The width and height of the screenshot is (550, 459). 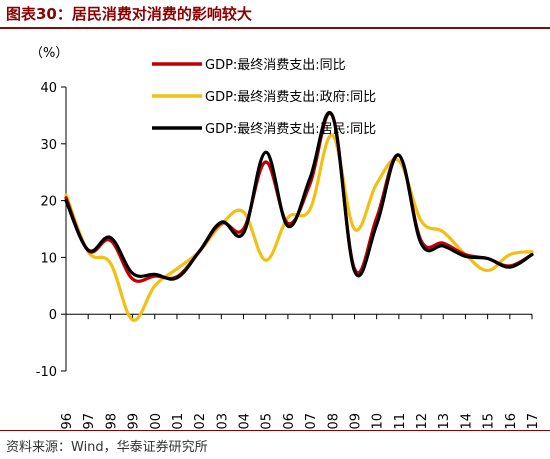 What do you see at coordinates (89, 421) in the screenshot?
I see `x-tick-label: 1997` at bounding box center [89, 421].